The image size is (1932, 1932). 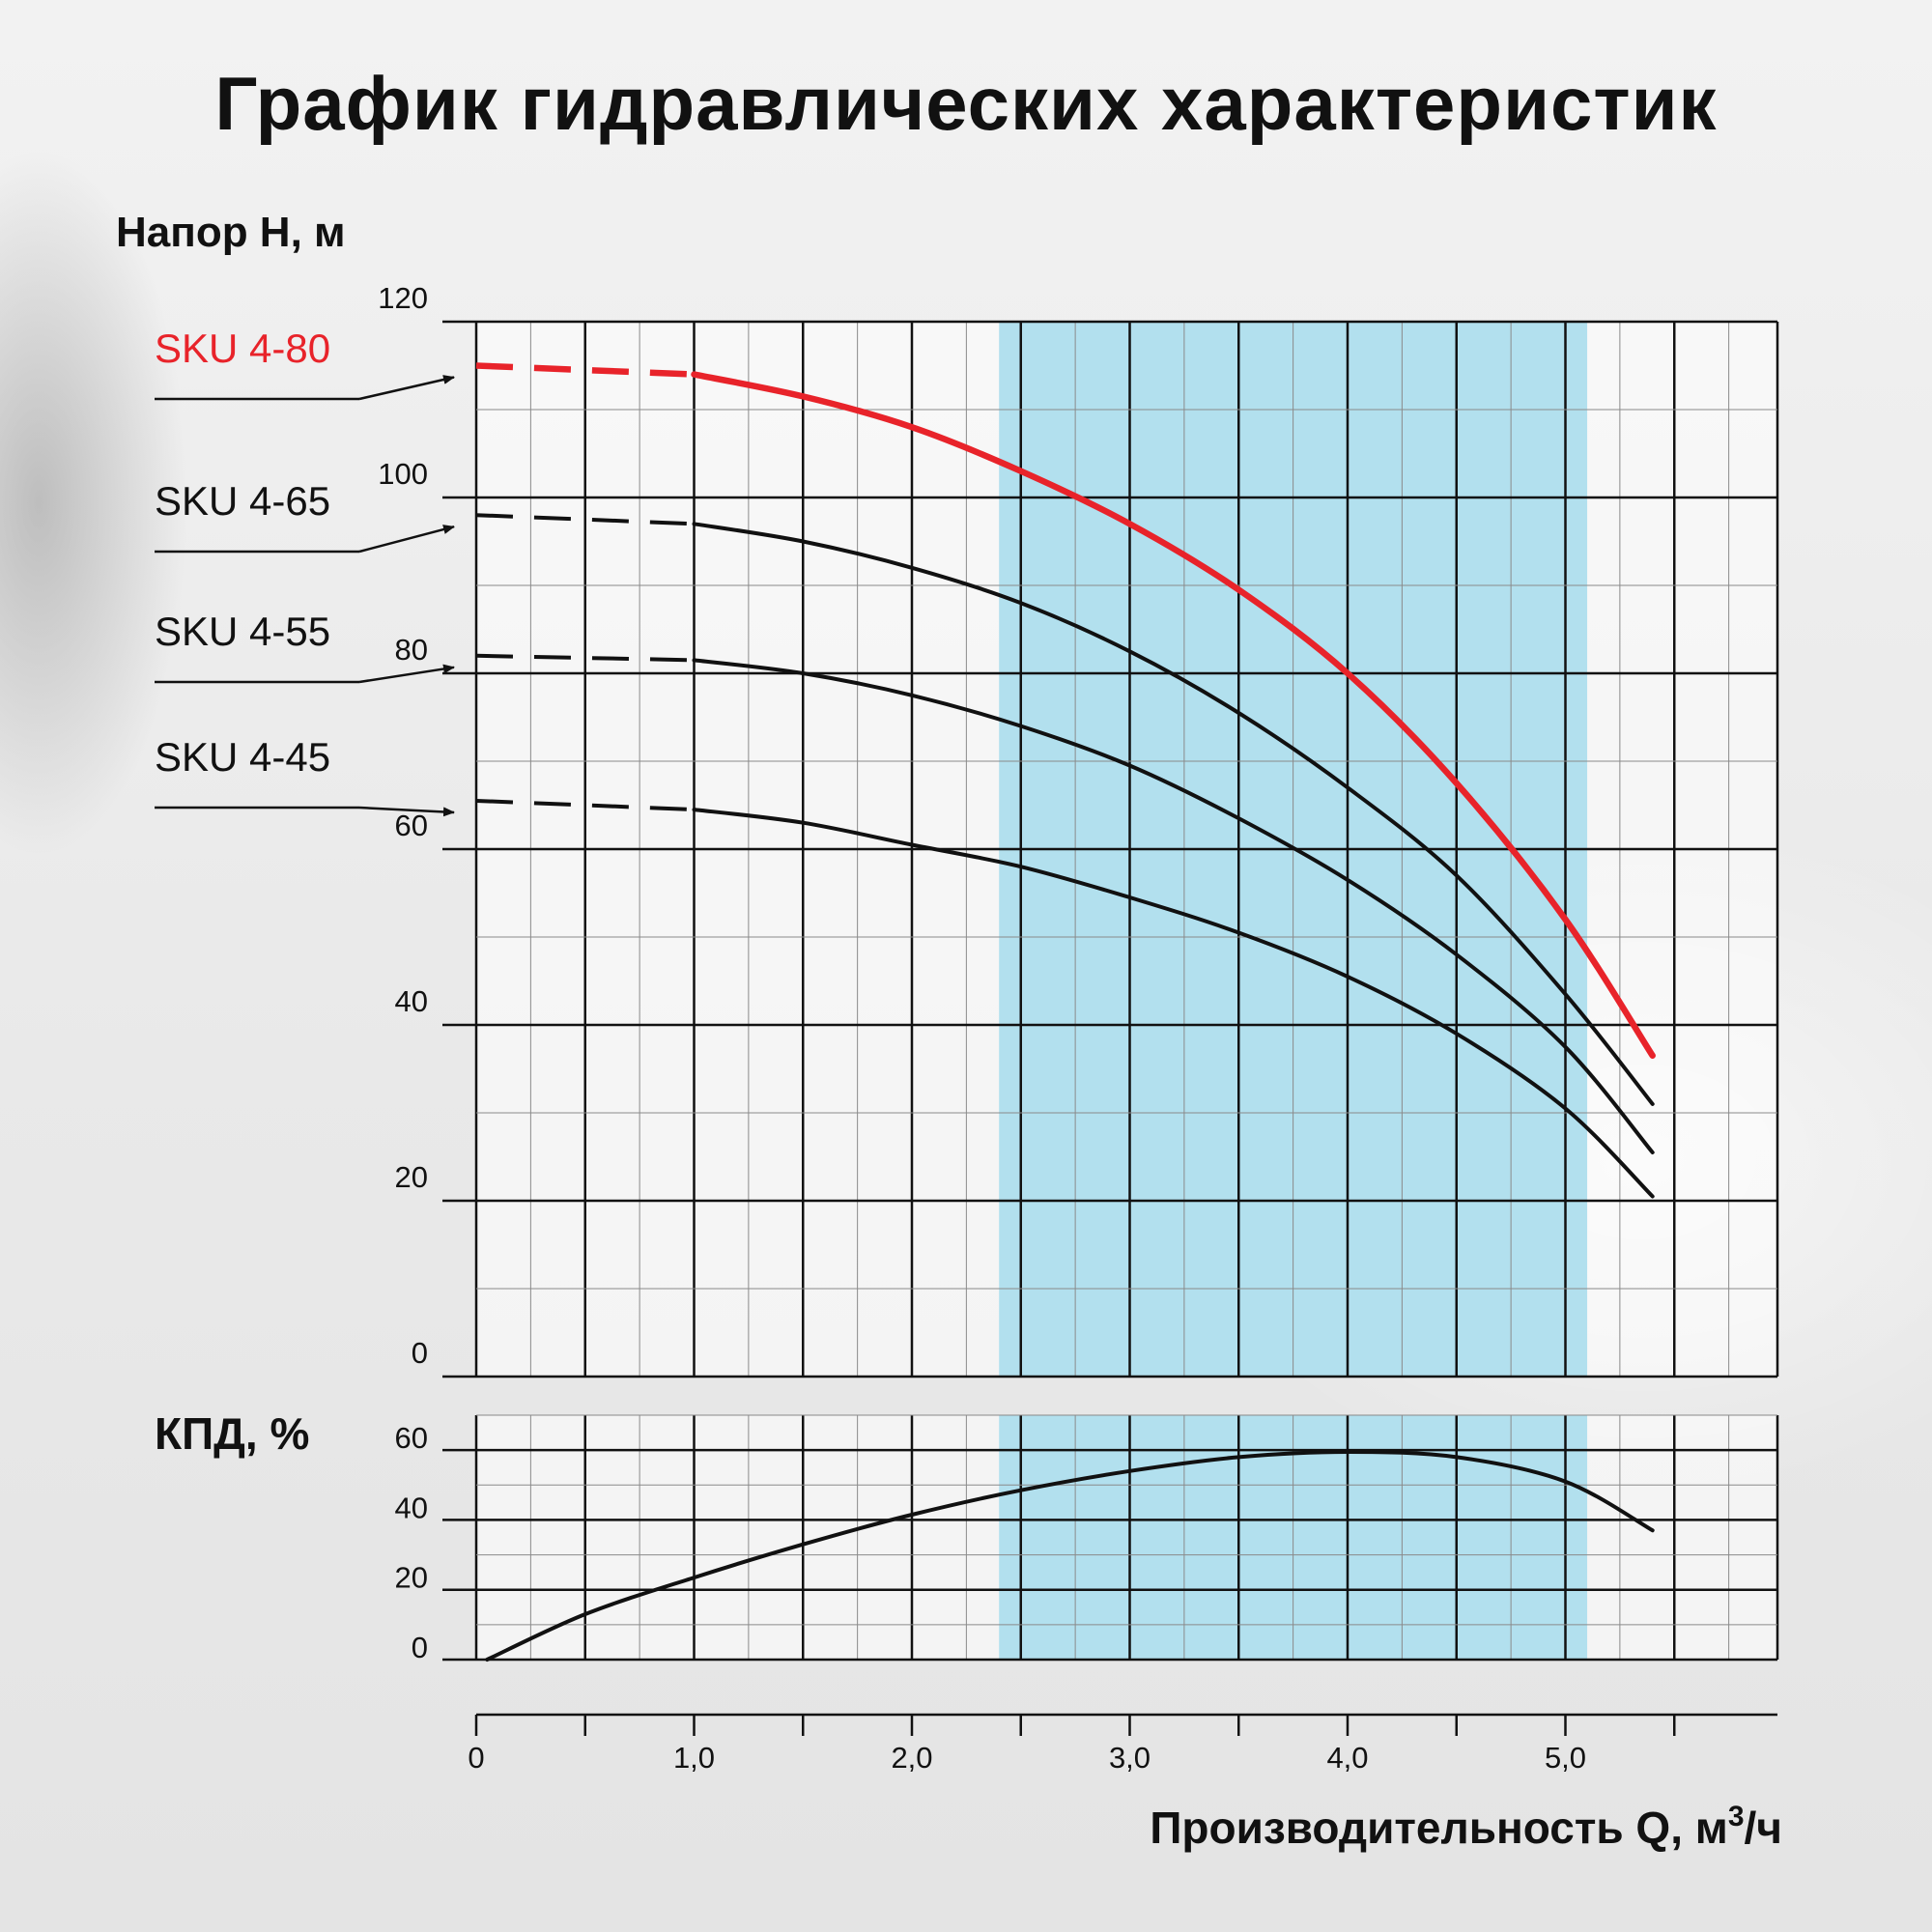 I want to click on y-tick-label: 0, so click(x=420, y=1353).